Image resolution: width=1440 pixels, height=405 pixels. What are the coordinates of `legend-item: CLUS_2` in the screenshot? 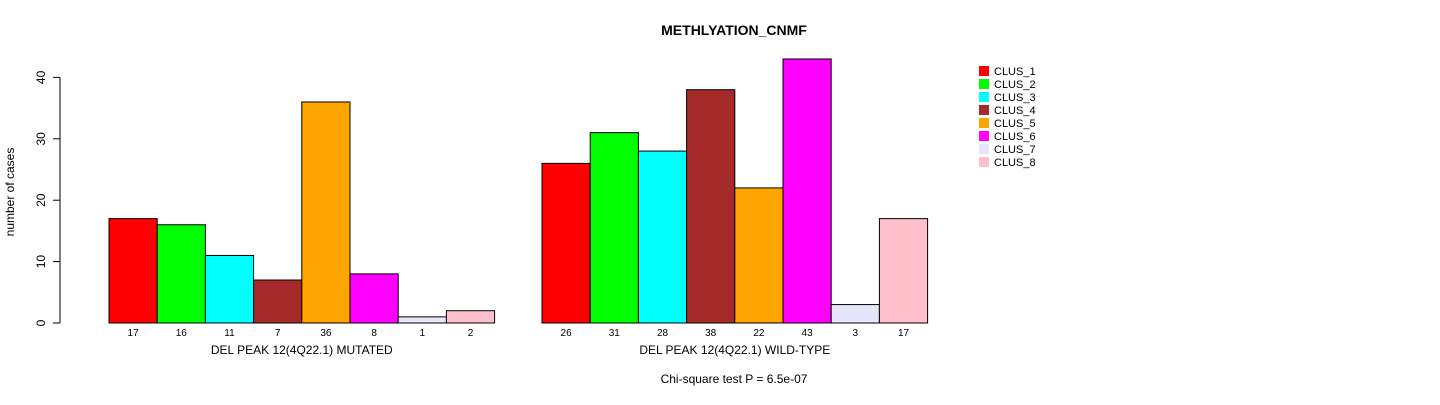 It's located at (1007, 85).